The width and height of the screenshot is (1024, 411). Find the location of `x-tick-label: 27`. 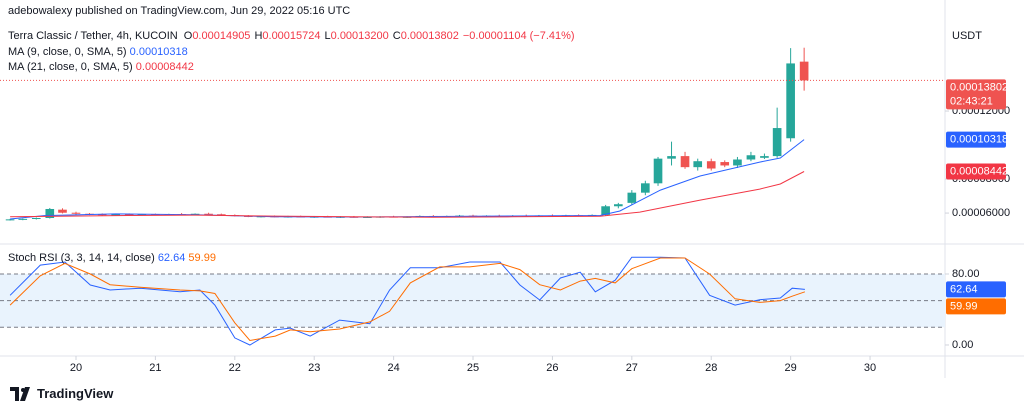

x-tick-label: 27 is located at coordinates (632, 368).